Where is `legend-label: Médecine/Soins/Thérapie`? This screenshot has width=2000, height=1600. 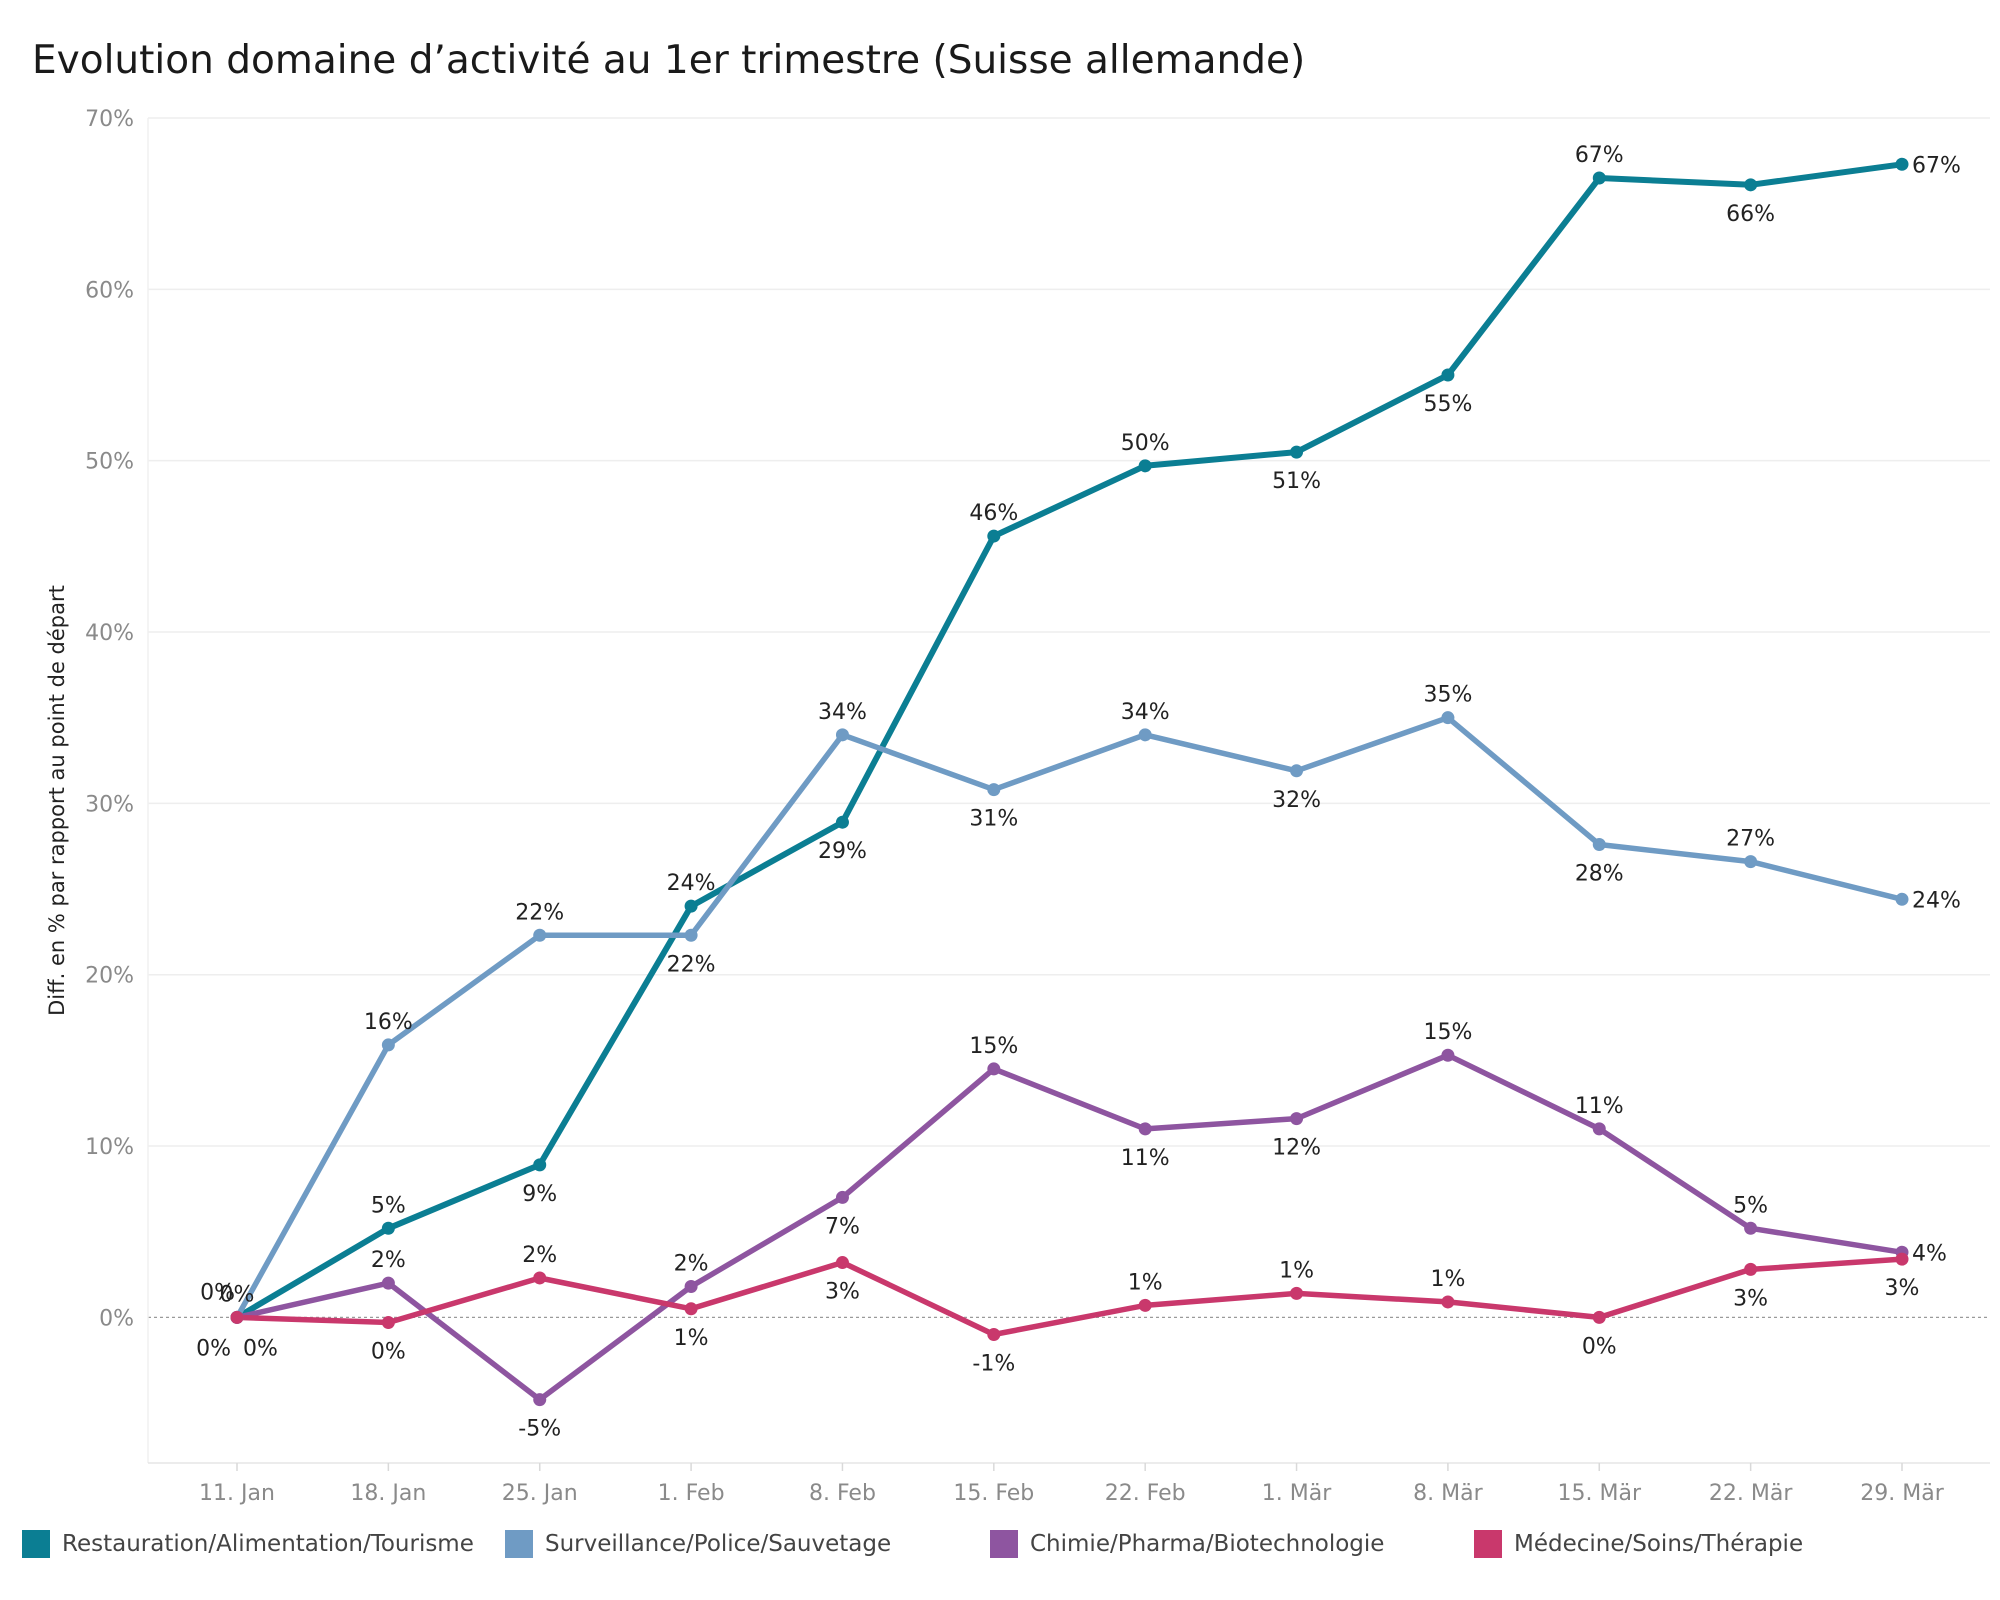 legend-label: Médecine/Soins/Thérapie is located at coordinates (1659, 1544).